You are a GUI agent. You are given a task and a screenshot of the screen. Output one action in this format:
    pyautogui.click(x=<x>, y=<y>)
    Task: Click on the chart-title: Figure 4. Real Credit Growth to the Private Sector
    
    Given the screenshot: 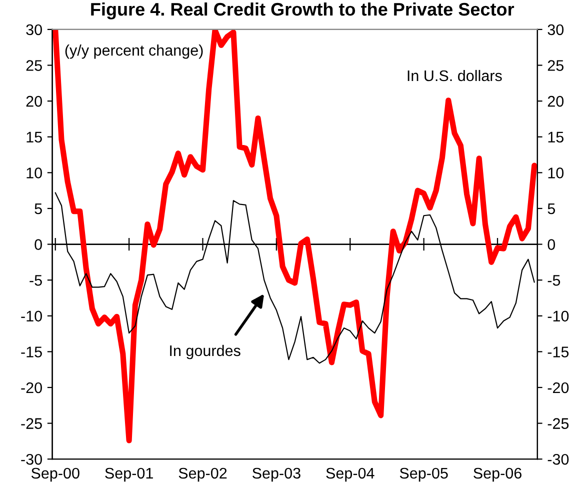 What is the action you would take?
    pyautogui.click(x=302, y=11)
    